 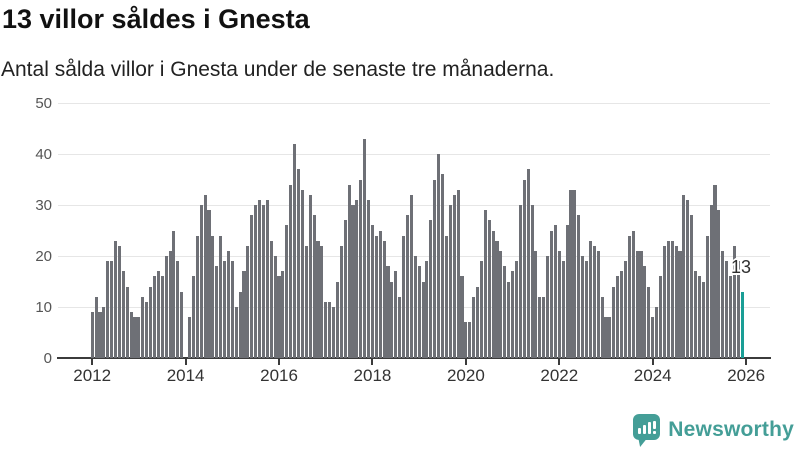 I want to click on x-axis-line, so click(x=414, y=358).